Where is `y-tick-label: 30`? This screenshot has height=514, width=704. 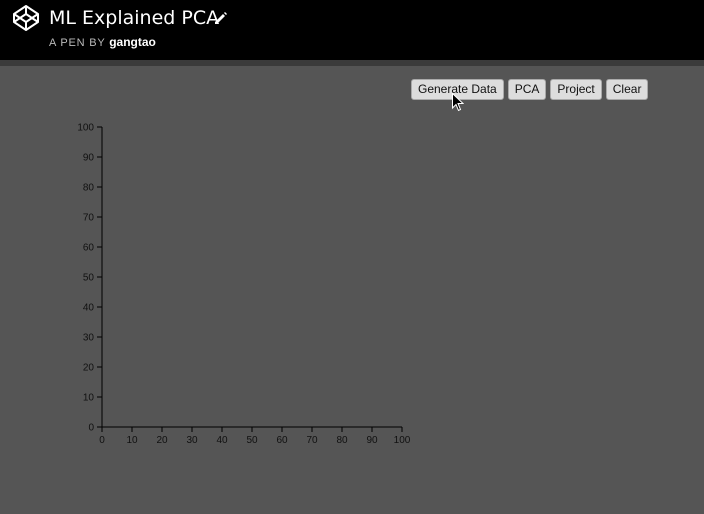
y-tick-label: 30 is located at coordinates (89, 338).